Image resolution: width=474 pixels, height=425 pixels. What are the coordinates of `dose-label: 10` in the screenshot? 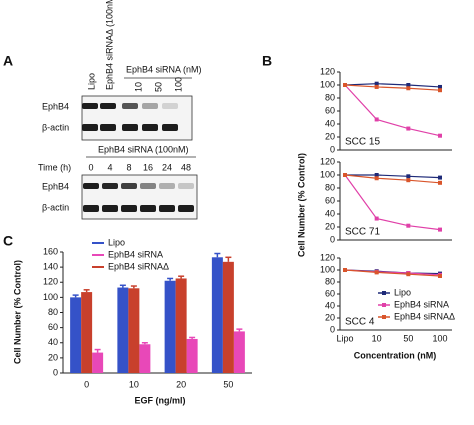 It's located at (138, 87).